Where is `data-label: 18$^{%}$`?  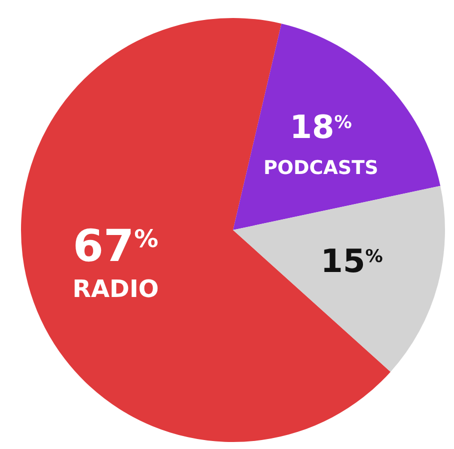 data-label: 18$^{%}$ is located at coordinates (321, 127).